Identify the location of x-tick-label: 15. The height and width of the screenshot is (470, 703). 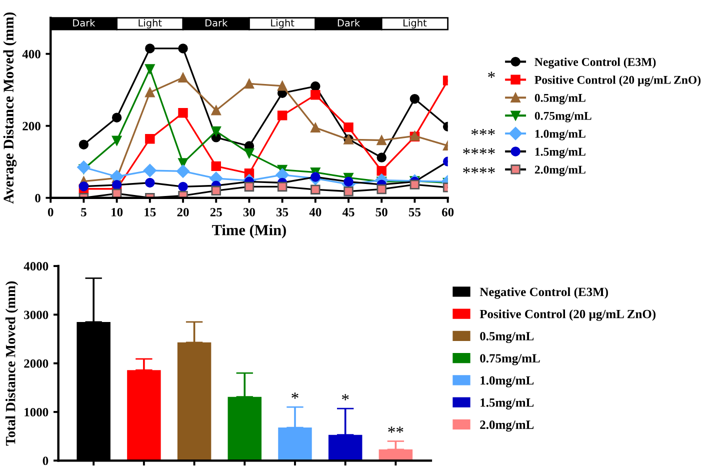
(150, 212).